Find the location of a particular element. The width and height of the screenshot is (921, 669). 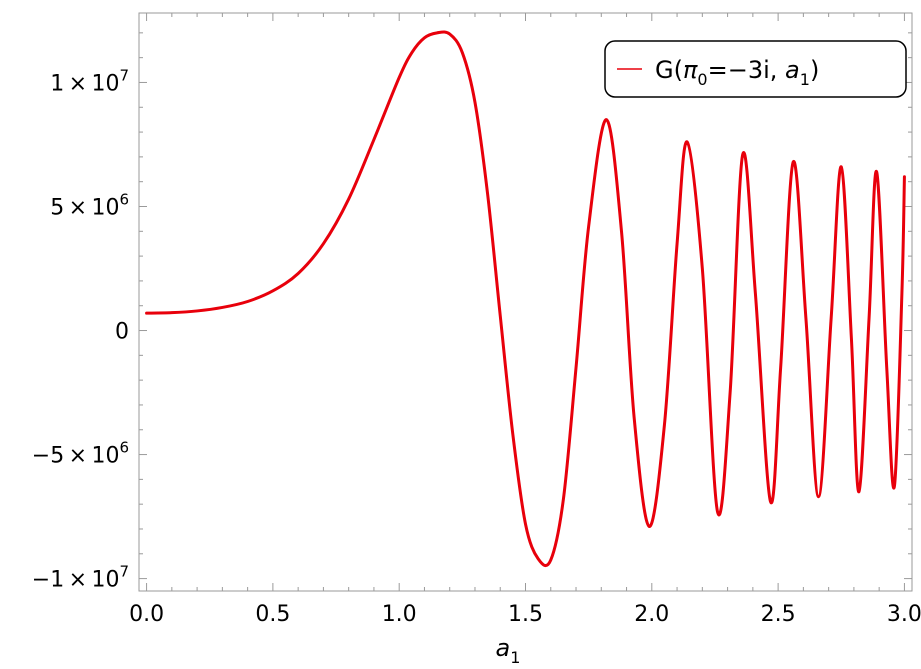

y-tick-label: 5 × 10⁶ is located at coordinates (89, 205).